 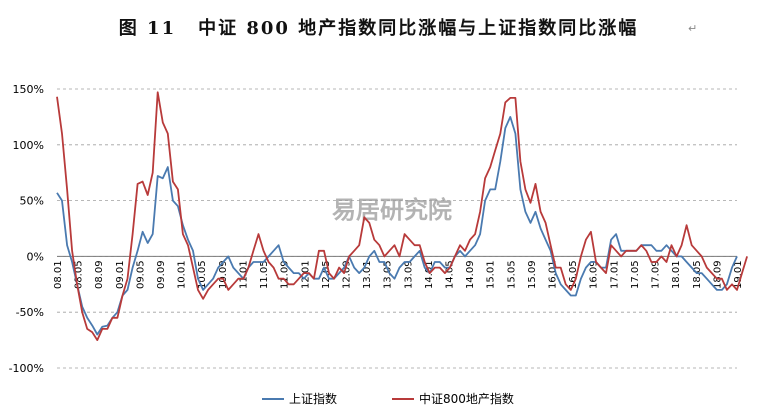 I want to click on x-tick-label: 18.09, so click(x=717, y=274).